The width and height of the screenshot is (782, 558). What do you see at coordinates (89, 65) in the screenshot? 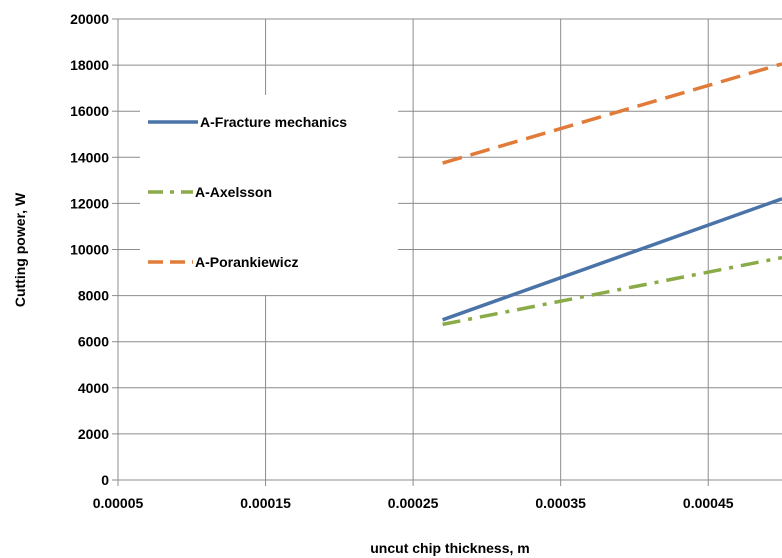
I see `y-tick-label: 18000` at bounding box center [89, 65].